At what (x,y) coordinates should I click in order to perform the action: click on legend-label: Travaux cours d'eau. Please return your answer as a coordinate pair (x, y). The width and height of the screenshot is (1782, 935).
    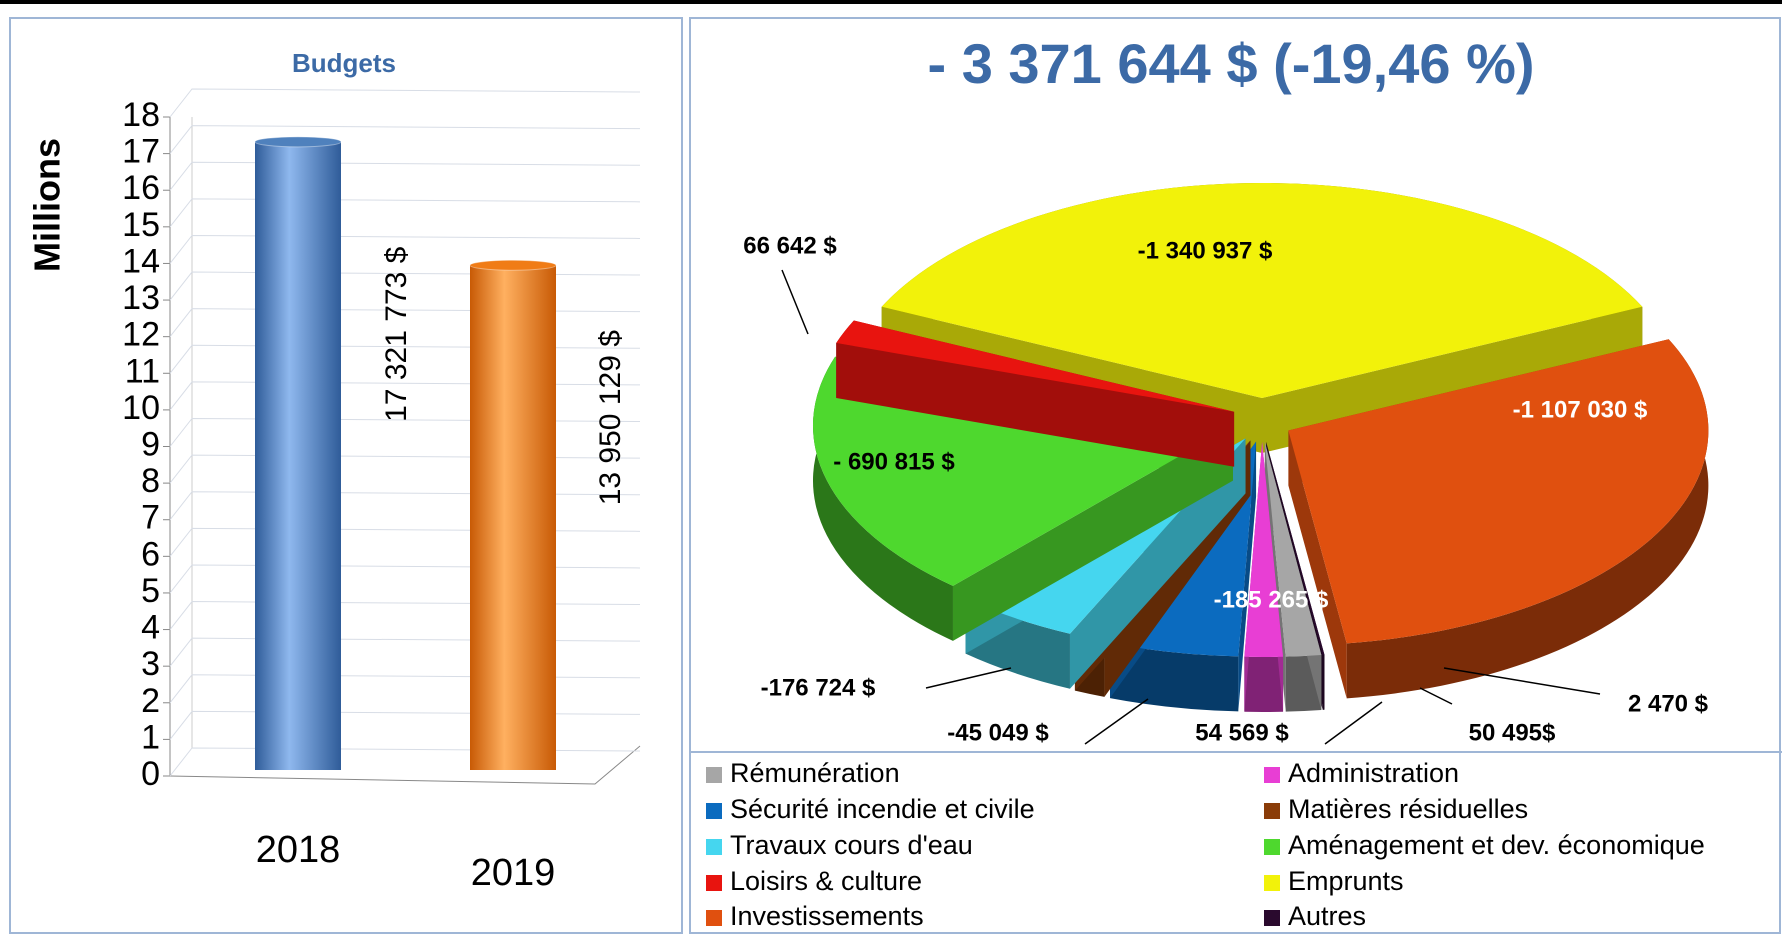
    Looking at the image, I should click on (851, 845).